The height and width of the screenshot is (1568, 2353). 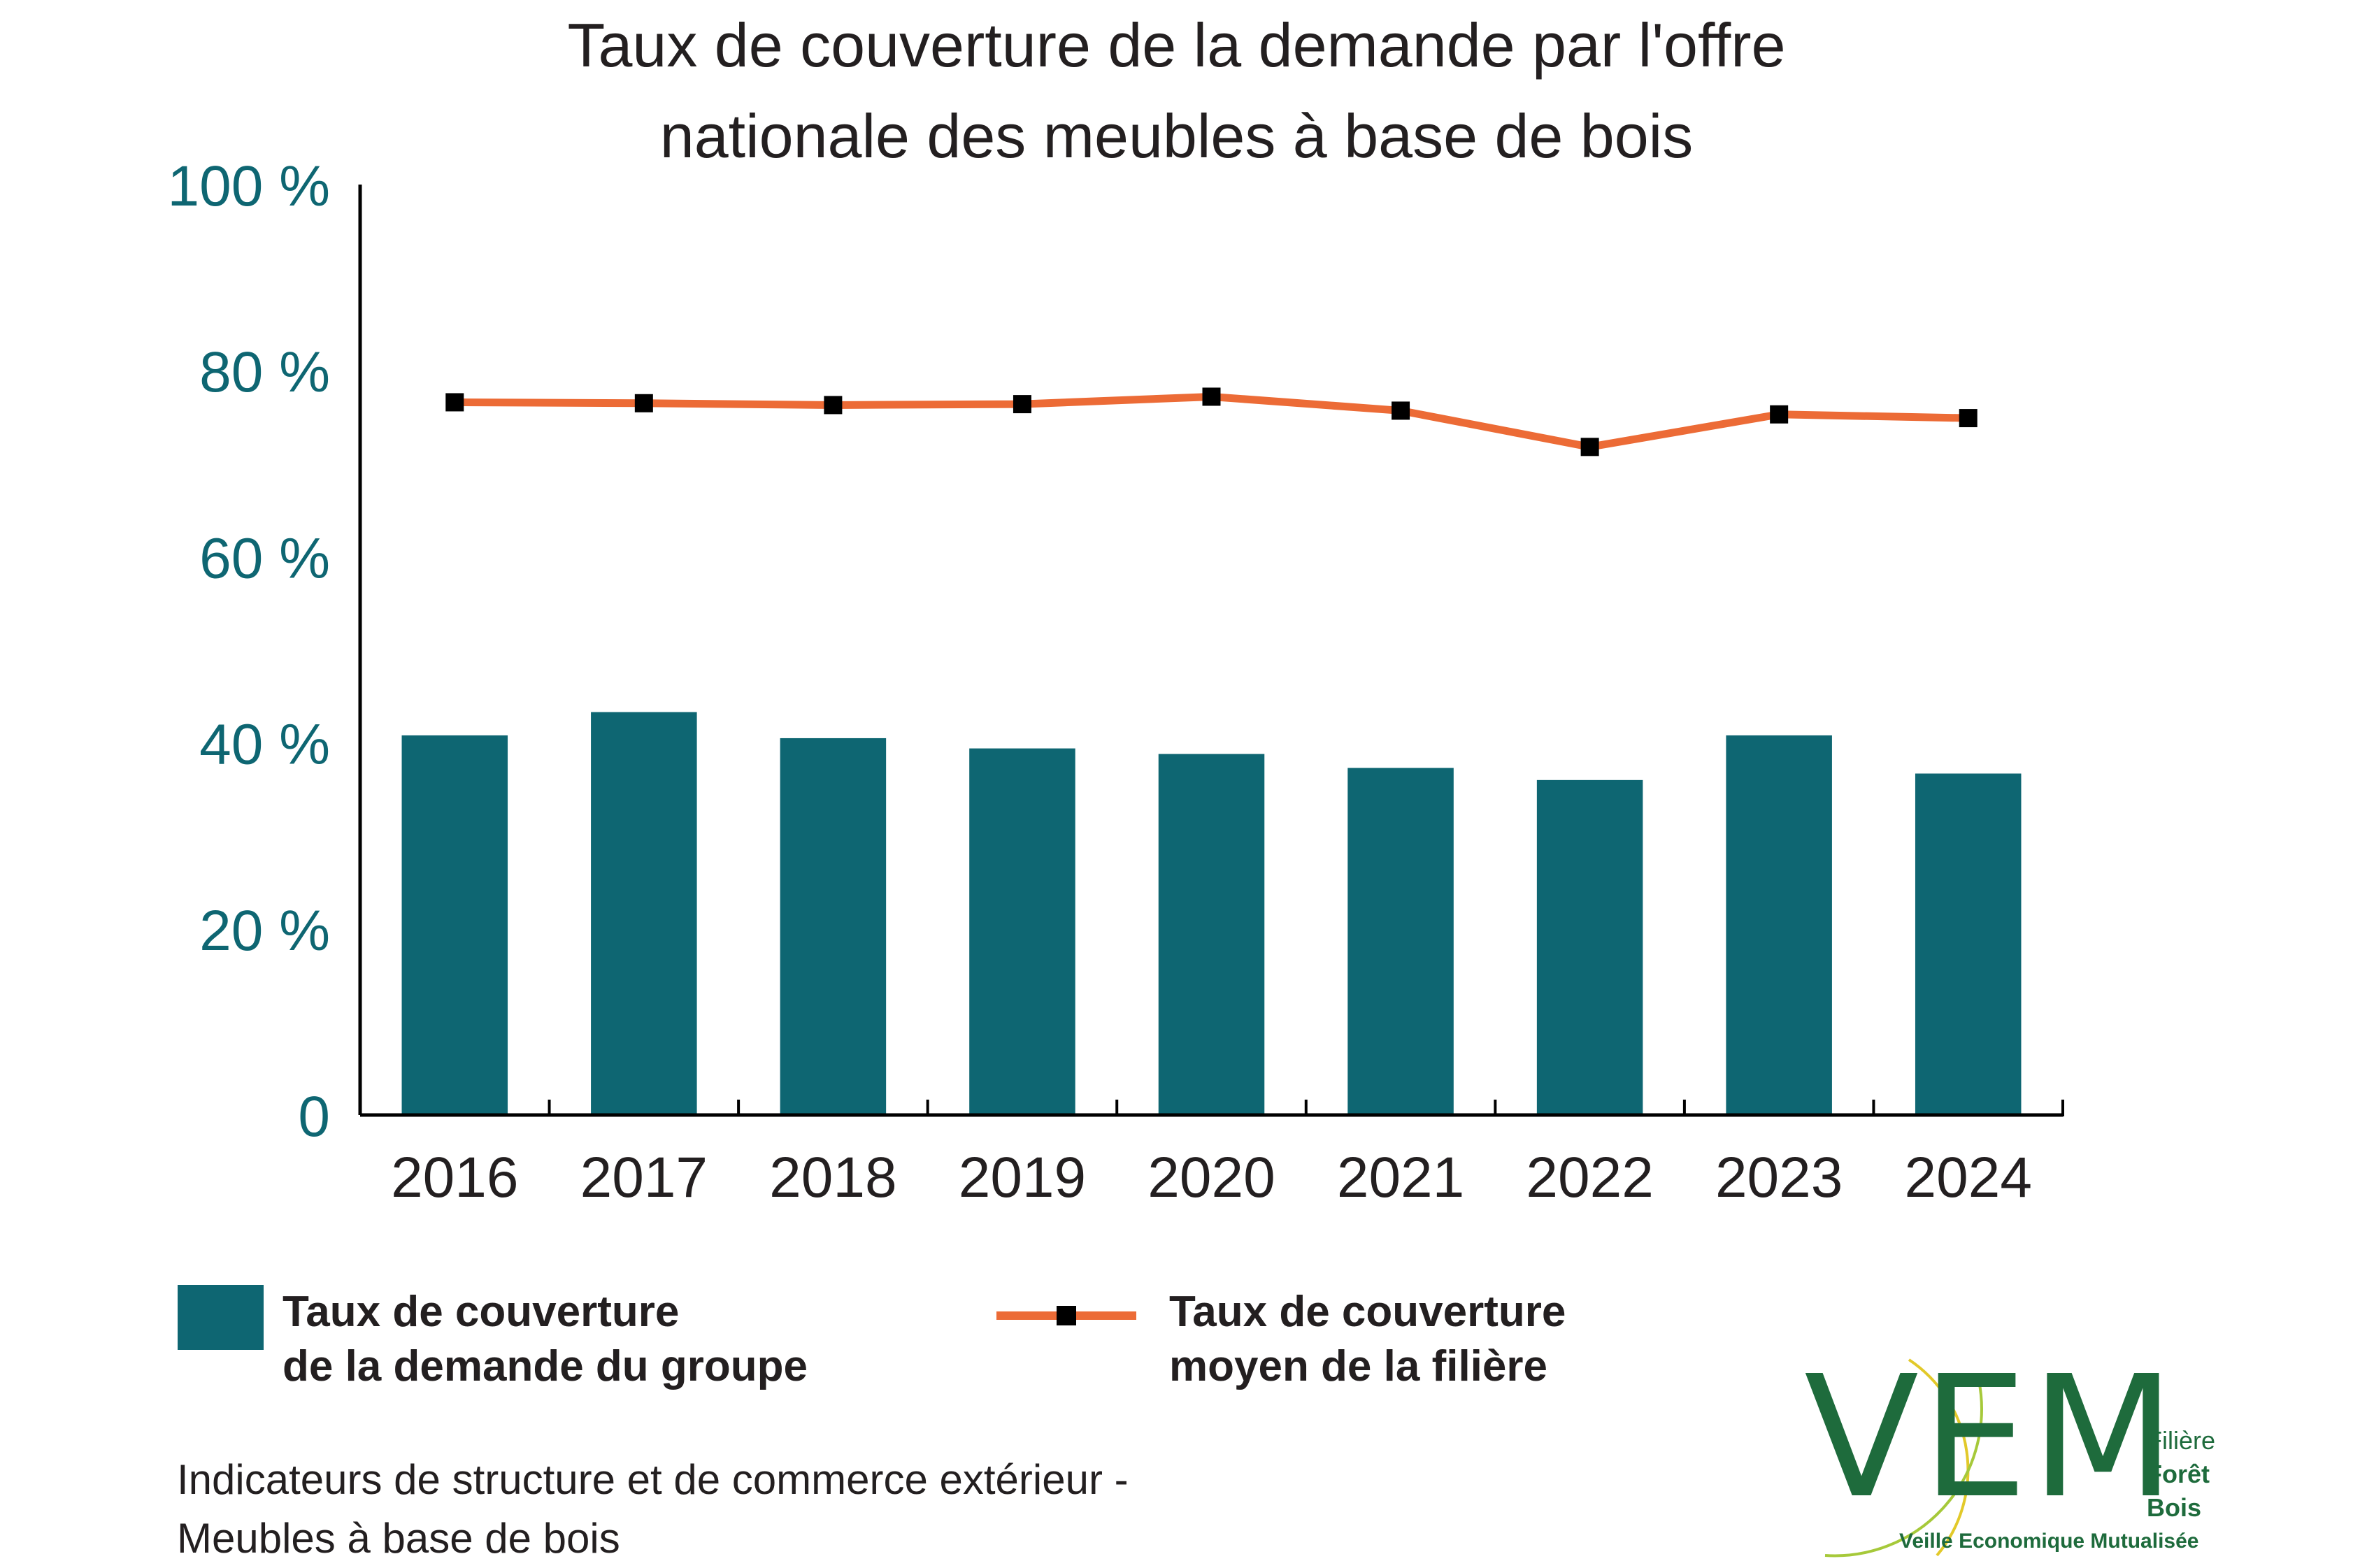 I want to click on x-tick-label-2019: 2019, so click(x=1023, y=1177).